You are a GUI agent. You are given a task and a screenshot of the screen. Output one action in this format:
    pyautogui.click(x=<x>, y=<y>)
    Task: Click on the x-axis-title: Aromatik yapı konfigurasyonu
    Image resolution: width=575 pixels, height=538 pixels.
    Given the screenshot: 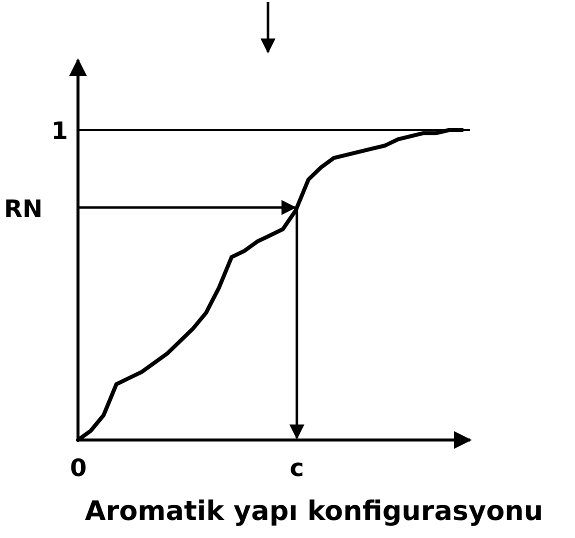 What is the action you would take?
    pyautogui.click(x=314, y=511)
    